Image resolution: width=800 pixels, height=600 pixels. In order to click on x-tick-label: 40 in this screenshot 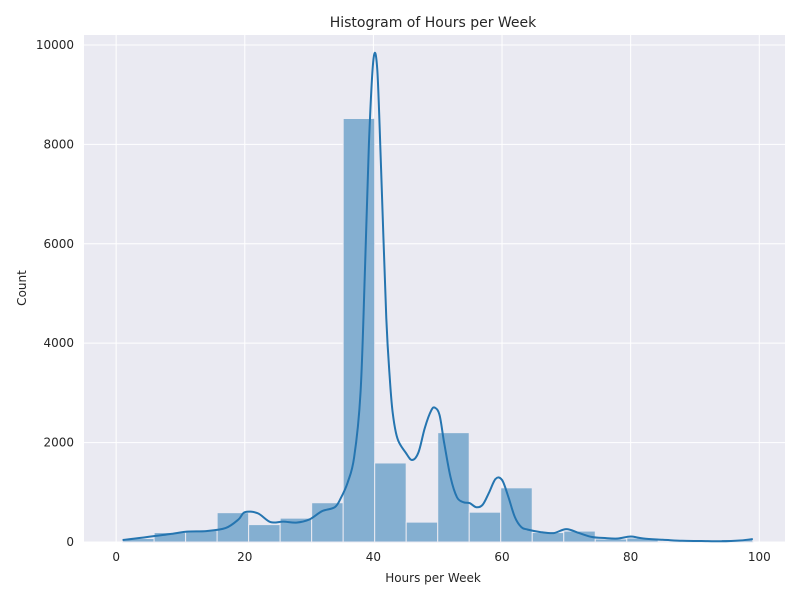, I will do `click(373, 557)`.